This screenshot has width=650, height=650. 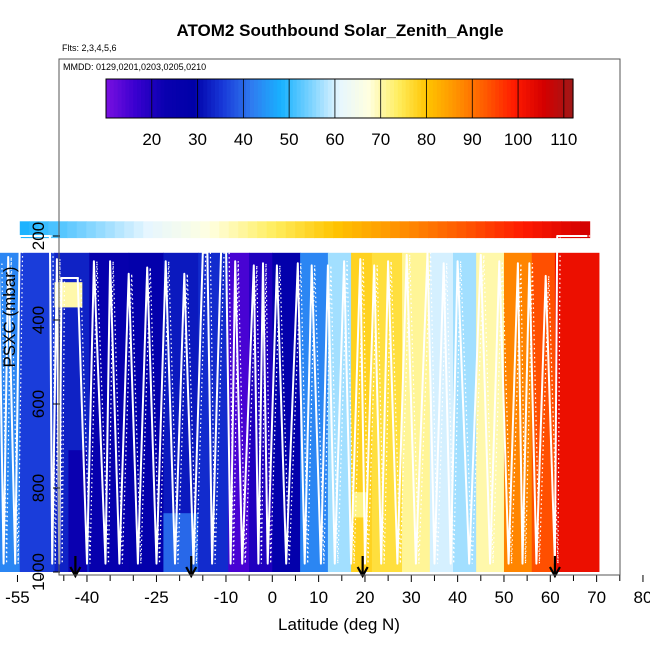 What do you see at coordinates (339, 624) in the screenshot?
I see `x-axis-label: Latitude (deg N)` at bounding box center [339, 624].